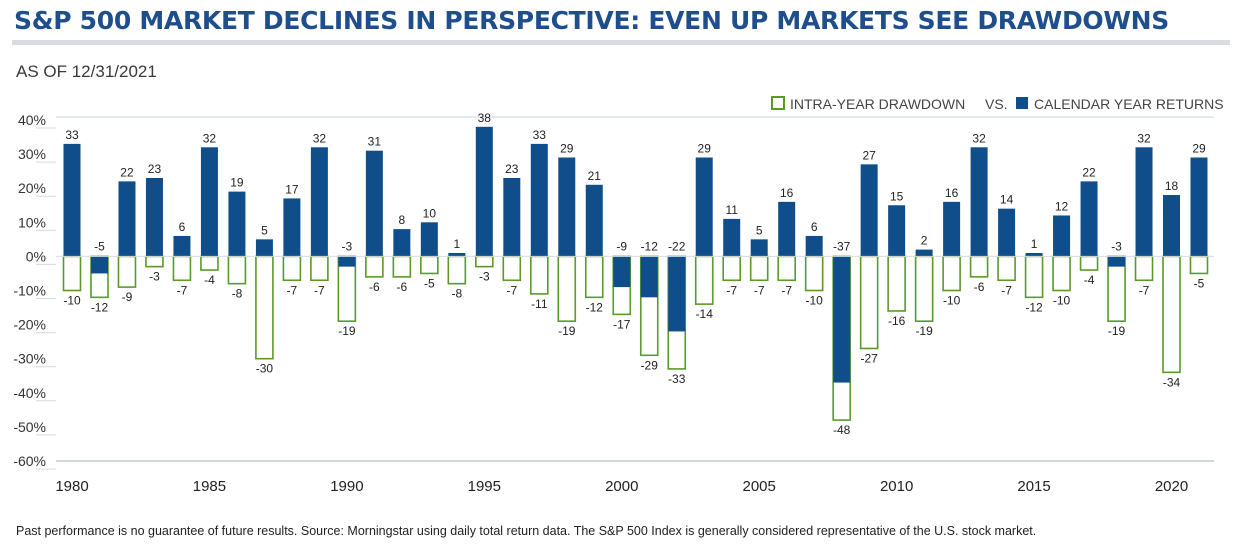 This screenshot has height=553, width=1236. Describe the element at coordinates (731, 210) in the screenshot. I see `return-value-label: 11` at that location.